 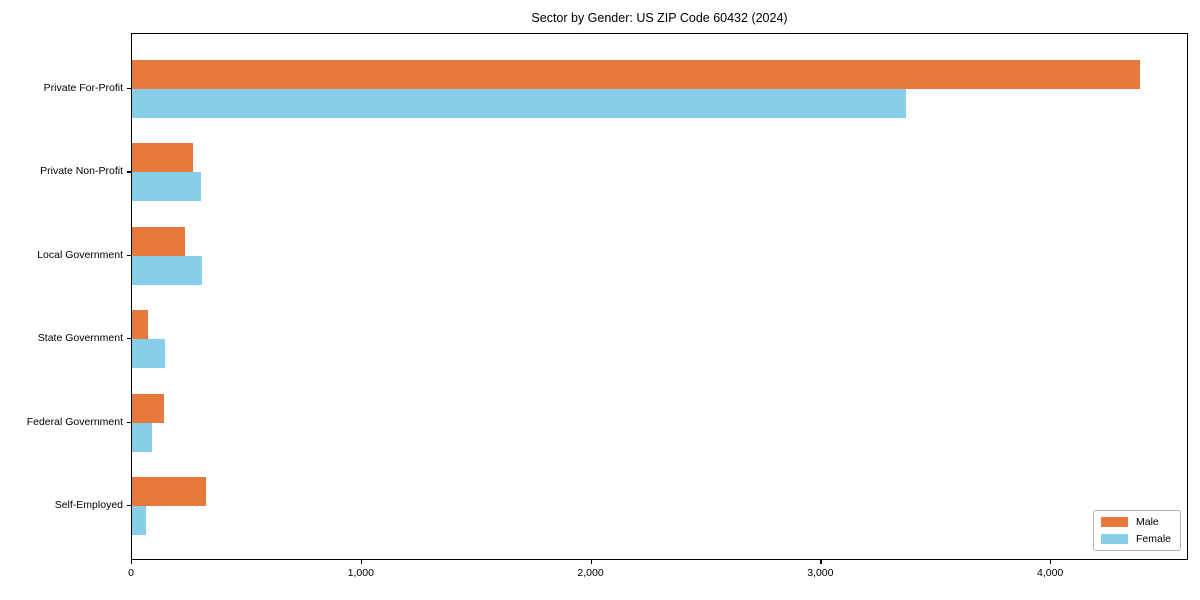 What do you see at coordinates (81, 171) in the screenshot?
I see `y-tick-label-private-non-profit: Private Non-Profit` at bounding box center [81, 171].